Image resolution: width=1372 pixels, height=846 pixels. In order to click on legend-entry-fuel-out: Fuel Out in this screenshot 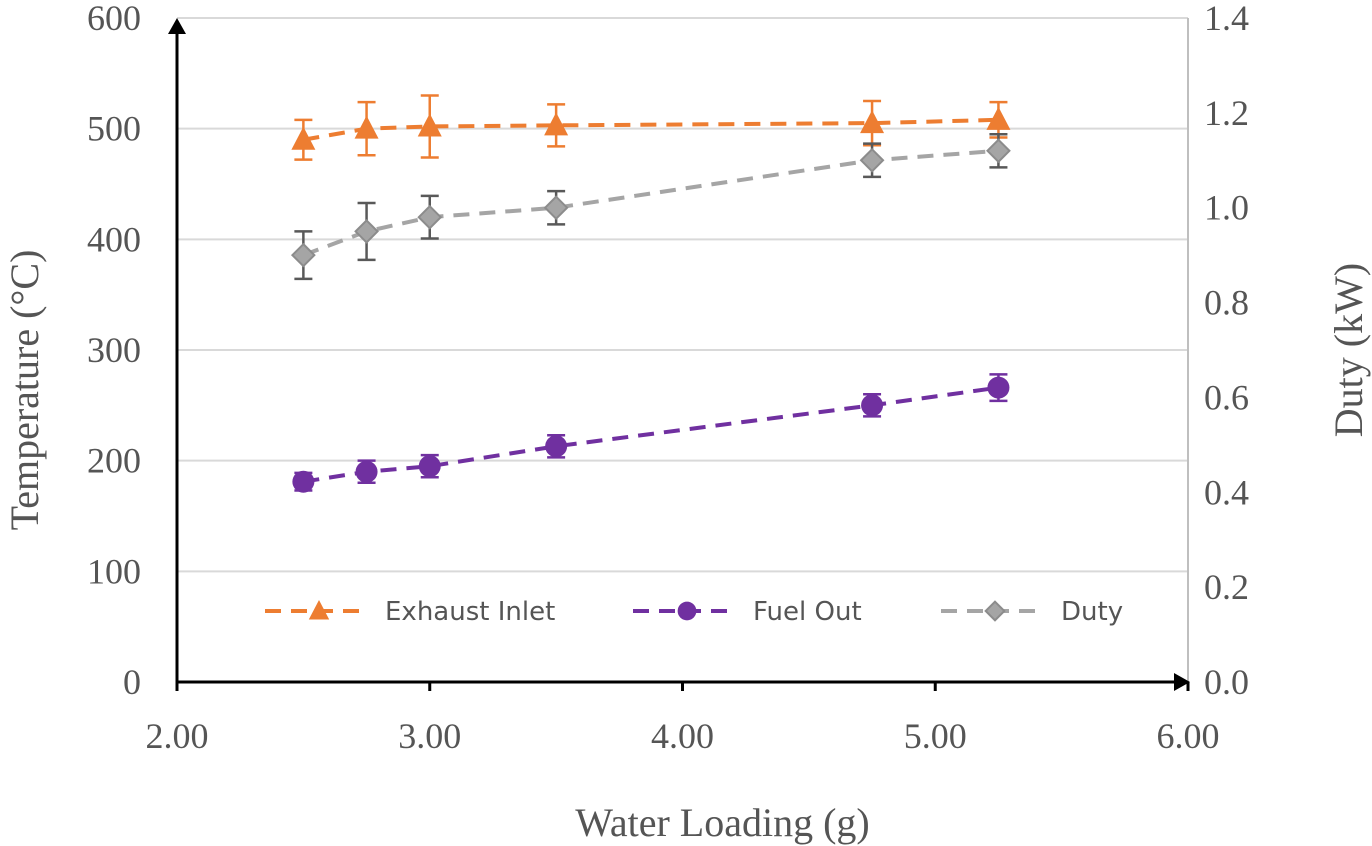, I will do `click(747, 612)`.